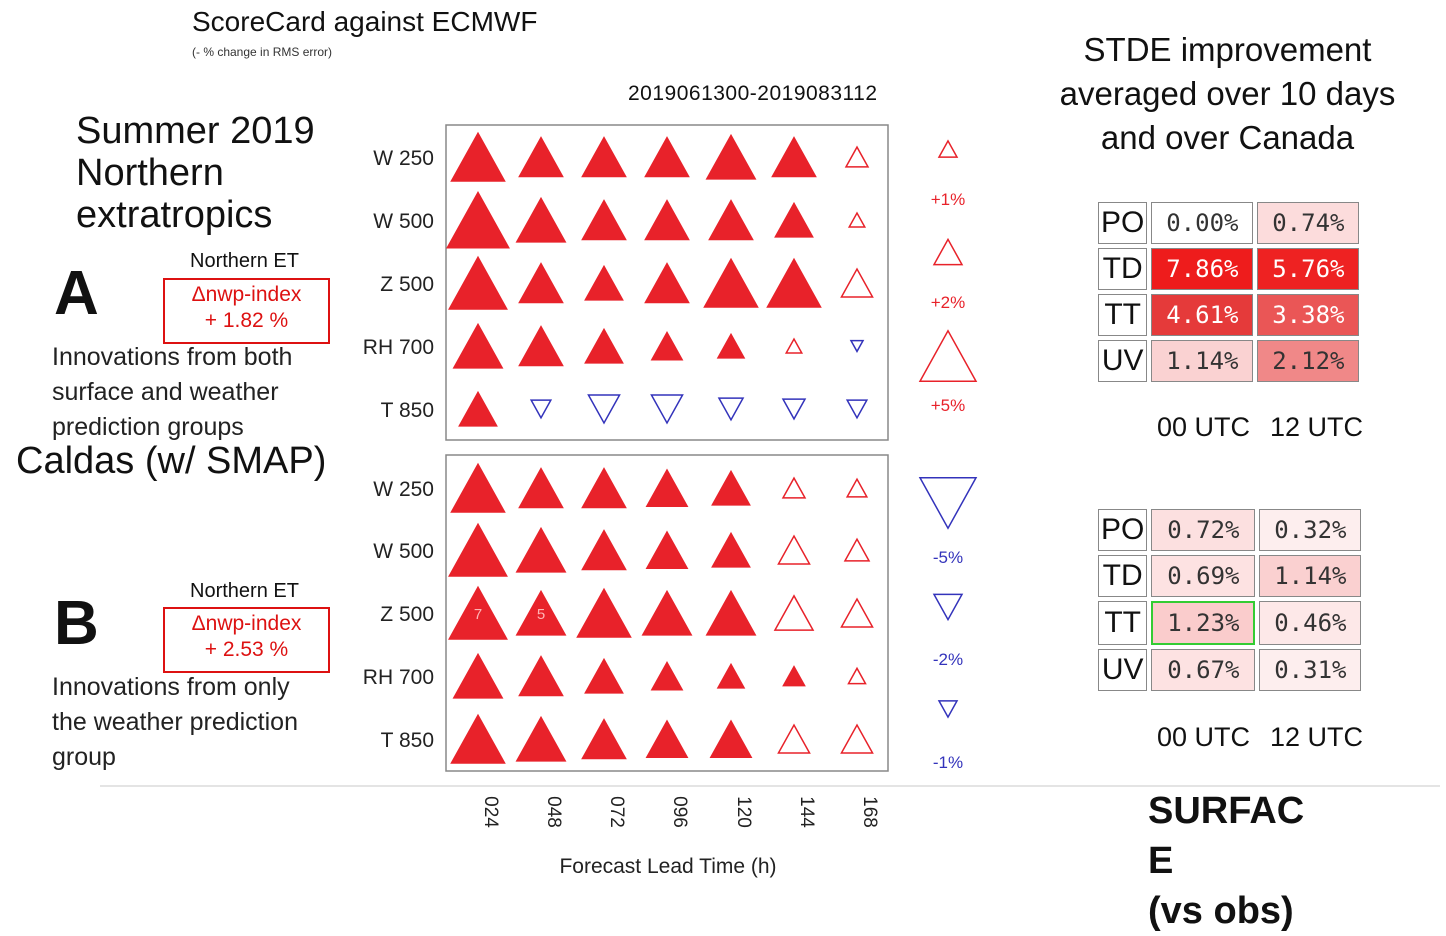  What do you see at coordinates (1123, 623) in the screenshot?
I see `stde-row-label: TT` at bounding box center [1123, 623].